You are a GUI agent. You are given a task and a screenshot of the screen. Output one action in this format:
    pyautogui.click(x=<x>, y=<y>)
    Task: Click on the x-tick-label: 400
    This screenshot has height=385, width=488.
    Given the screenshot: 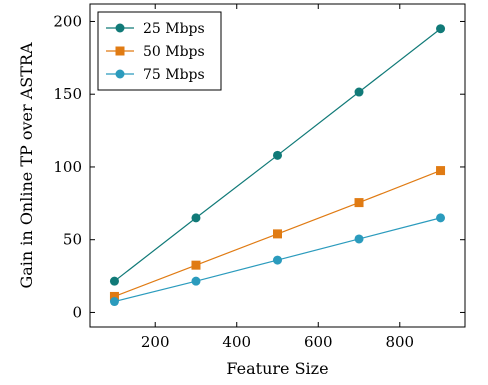 What is the action you would take?
    pyautogui.click(x=236, y=342)
    